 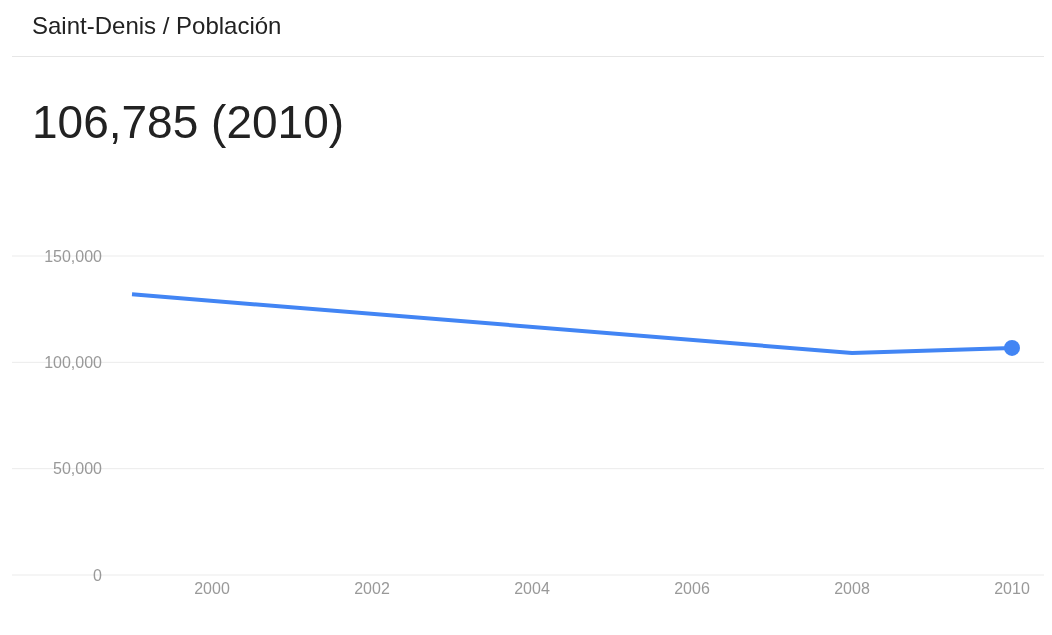 I want to click on chart-title: Saint-Denis / Población, so click(x=157, y=26).